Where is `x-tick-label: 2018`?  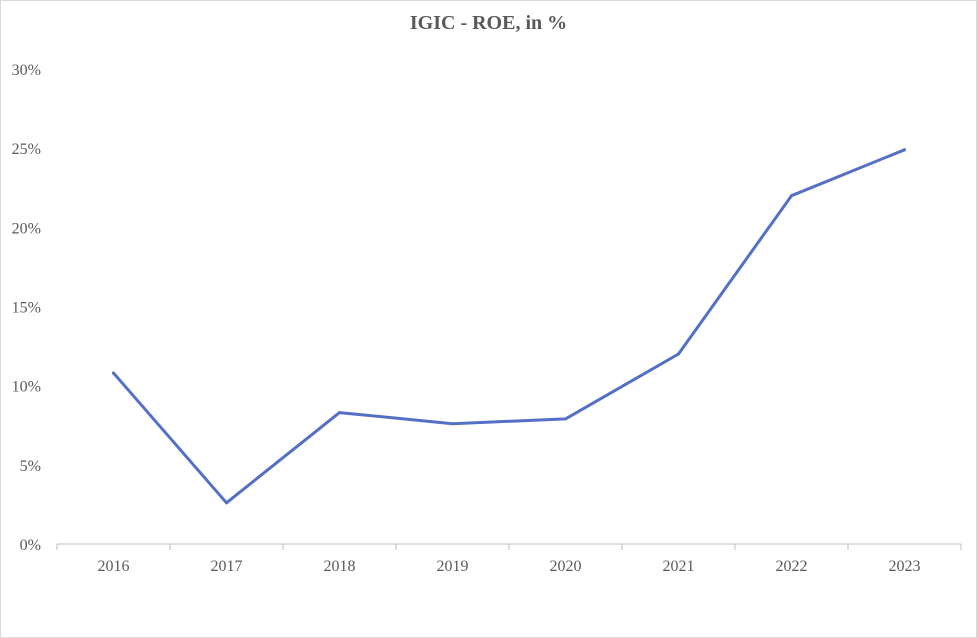 x-tick-label: 2018 is located at coordinates (340, 566).